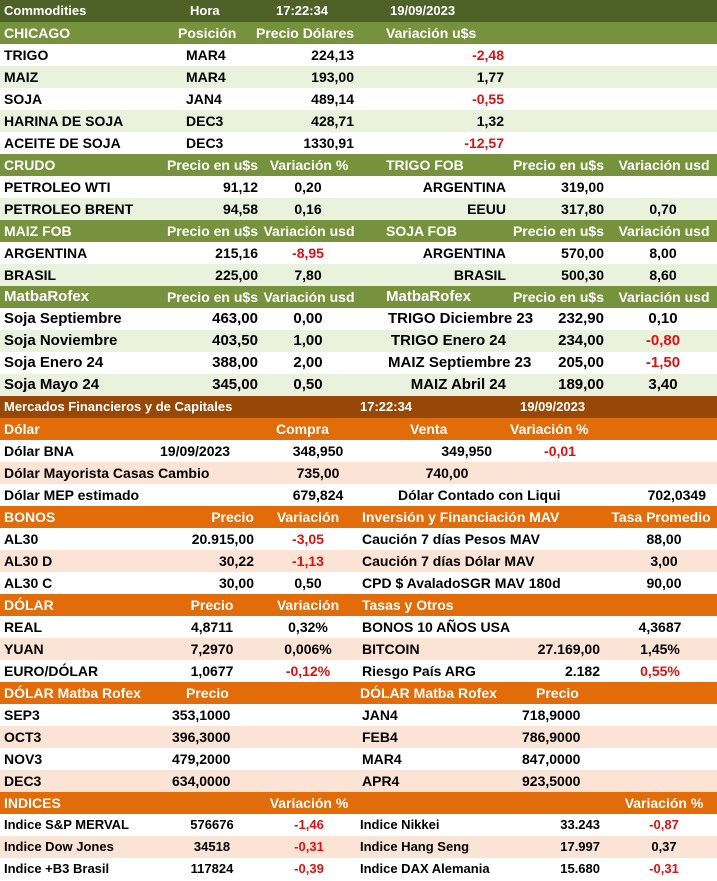 The image size is (717, 881). What do you see at coordinates (423, 10) in the screenshot?
I see `update-date: 19/09/2023` at bounding box center [423, 10].